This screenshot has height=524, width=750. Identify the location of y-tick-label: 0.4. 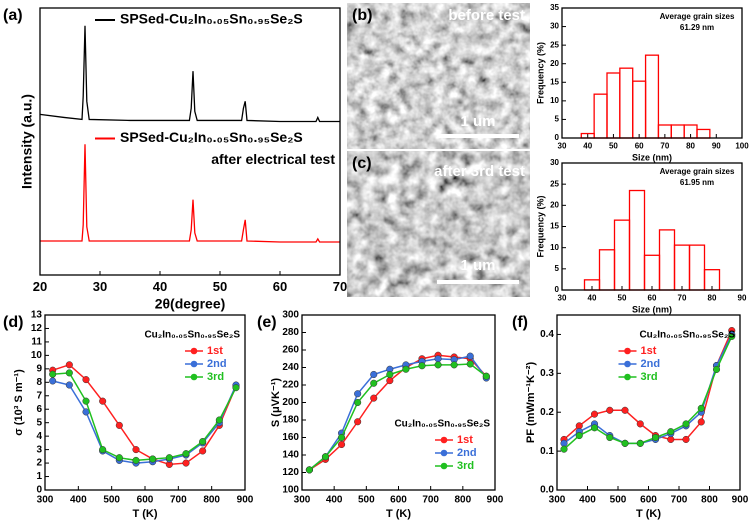
(547, 334).